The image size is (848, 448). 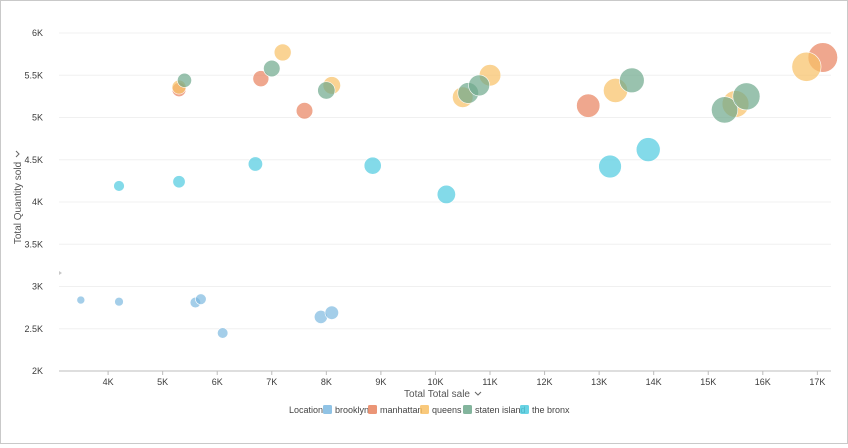 I want to click on y-axis-ticks: 2K 2.5K 3K 3.5K 4K 4.5K 5K 5.5K 6K, so click(x=33, y=202).